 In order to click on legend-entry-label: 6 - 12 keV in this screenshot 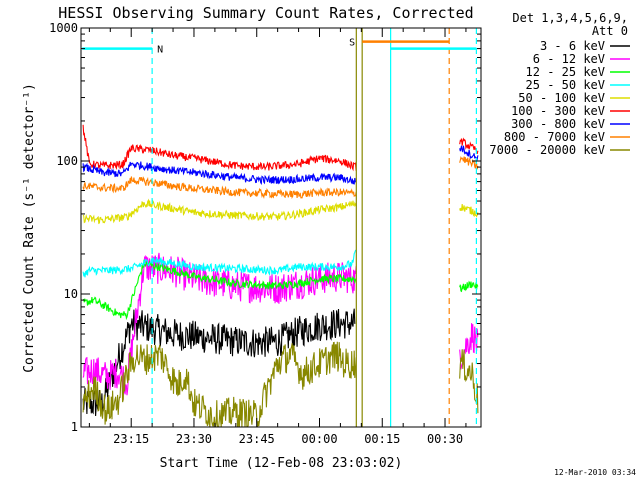, I will do `click(569, 59)`.